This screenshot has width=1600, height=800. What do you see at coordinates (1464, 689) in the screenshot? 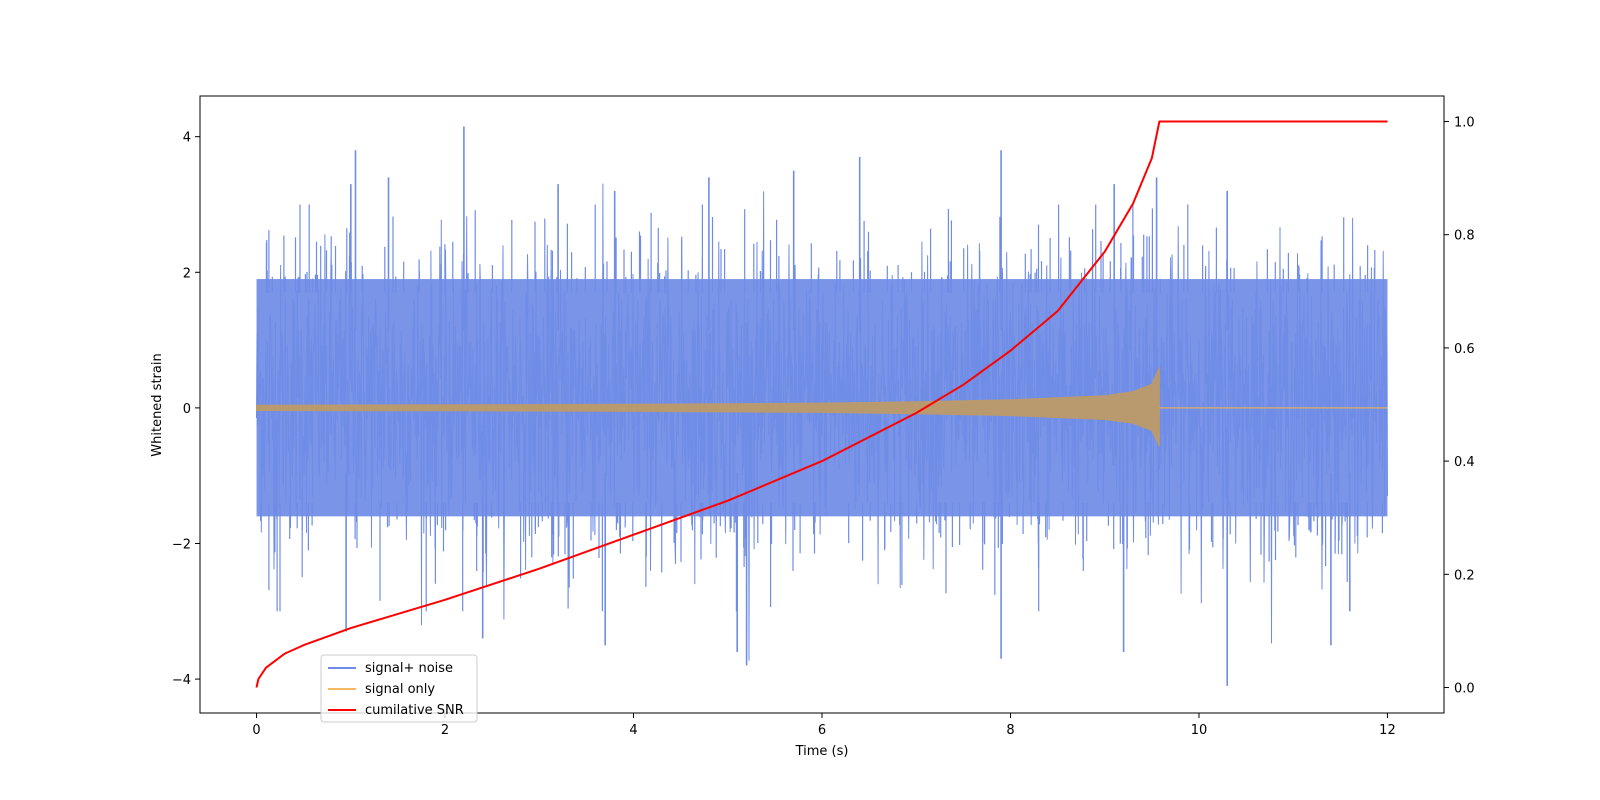
I see `y2-tick-label: 0.0` at bounding box center [1464, 689].